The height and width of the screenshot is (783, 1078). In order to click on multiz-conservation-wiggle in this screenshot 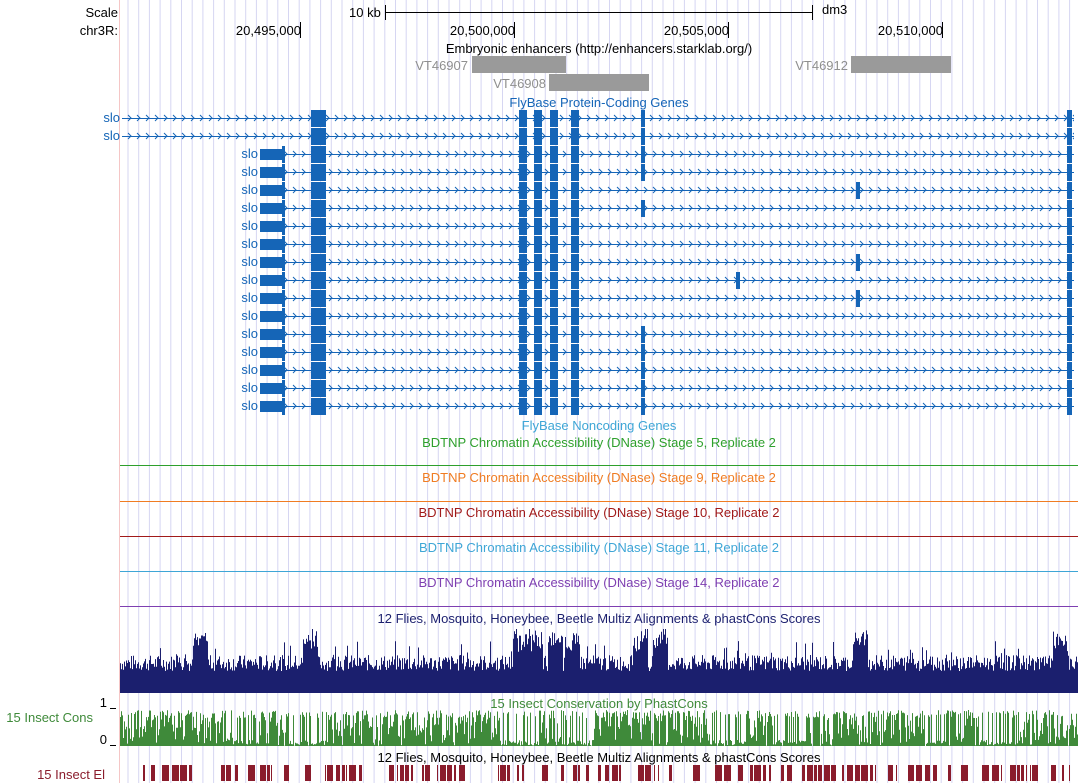, I will do `click(599, 660)`.